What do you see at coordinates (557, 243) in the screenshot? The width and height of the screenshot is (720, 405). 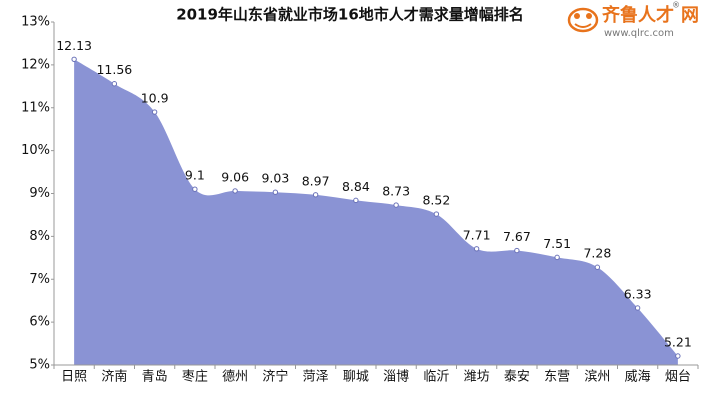 I see `data-label: 7.51` at bounding box center [557, 243].